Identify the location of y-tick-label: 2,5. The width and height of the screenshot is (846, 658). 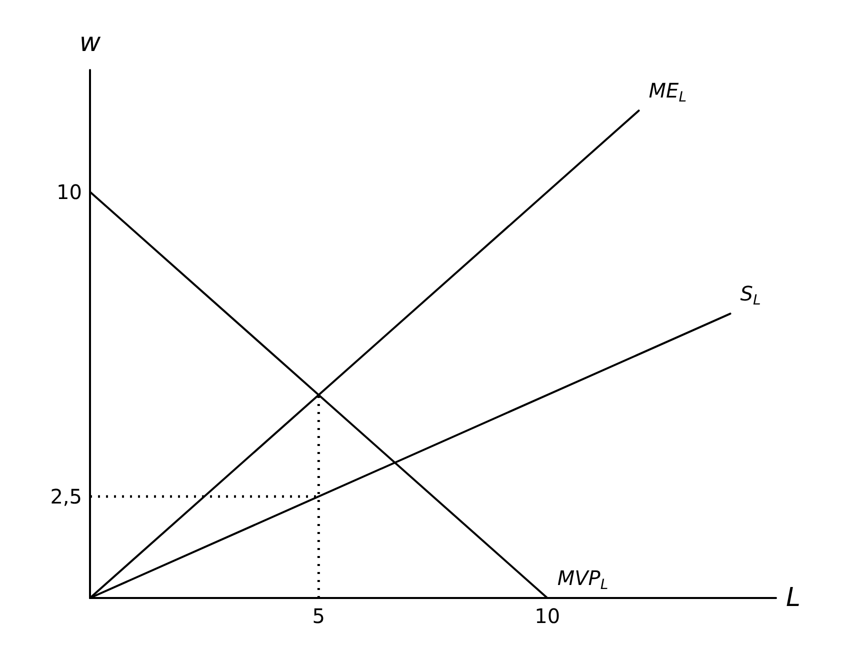
(66, 496).